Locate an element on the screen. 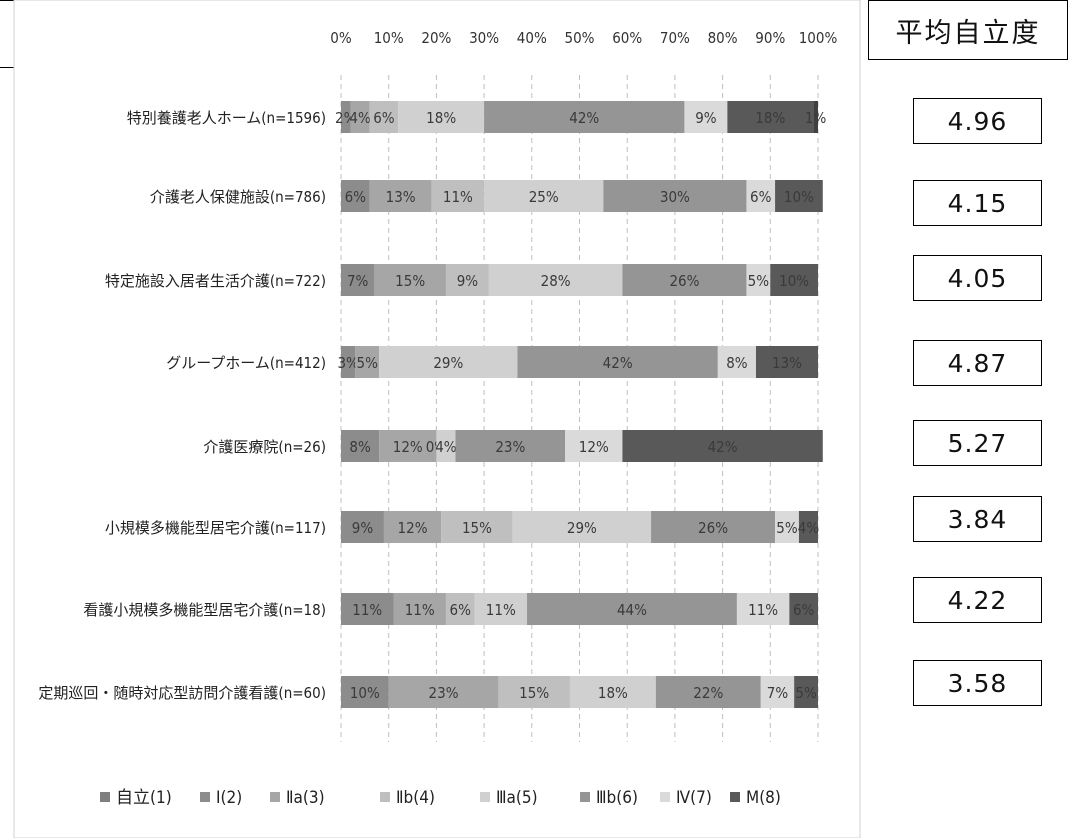  average-value-box: 4.05 is located at coordinates (977, 278).